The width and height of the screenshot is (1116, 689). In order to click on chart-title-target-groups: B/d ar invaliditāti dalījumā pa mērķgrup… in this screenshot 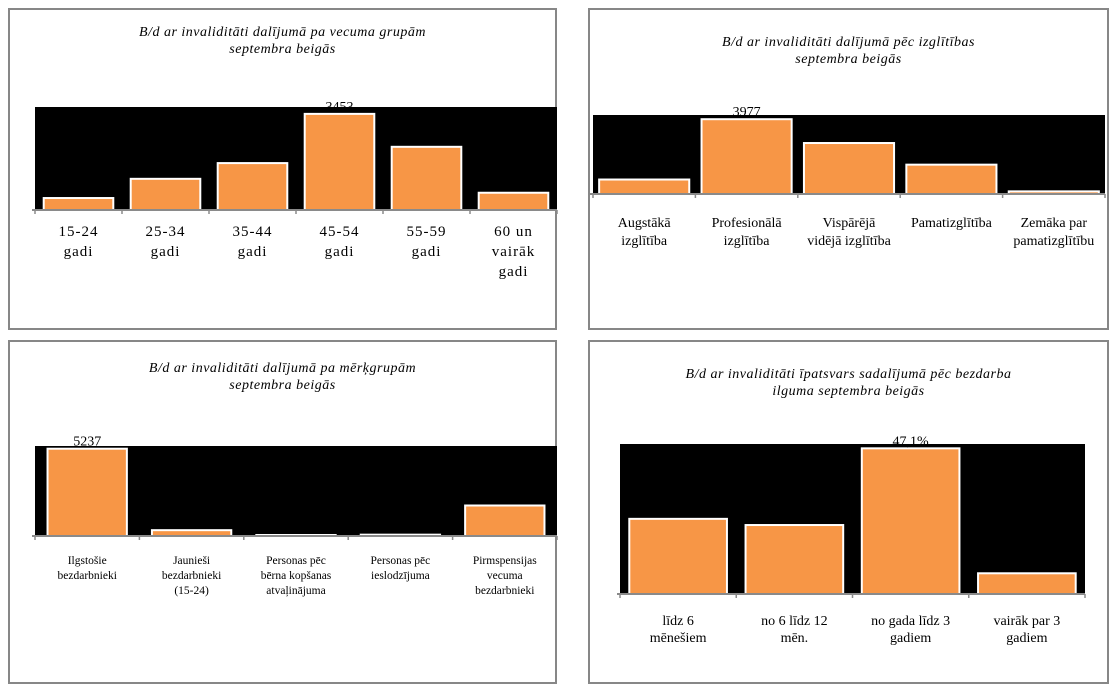, I will do `click(282, 377)`.